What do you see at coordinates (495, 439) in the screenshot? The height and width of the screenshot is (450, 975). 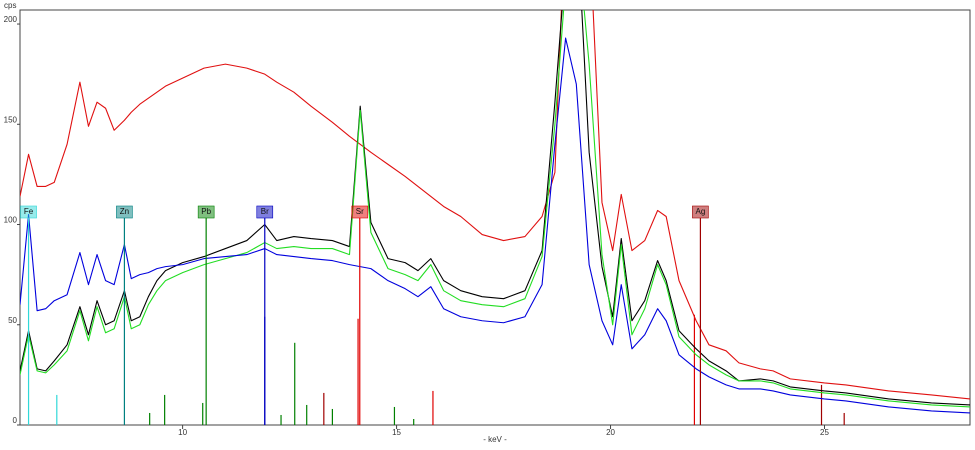 I see `x-axis-label: - keV -` at bounding box center [495, 439].